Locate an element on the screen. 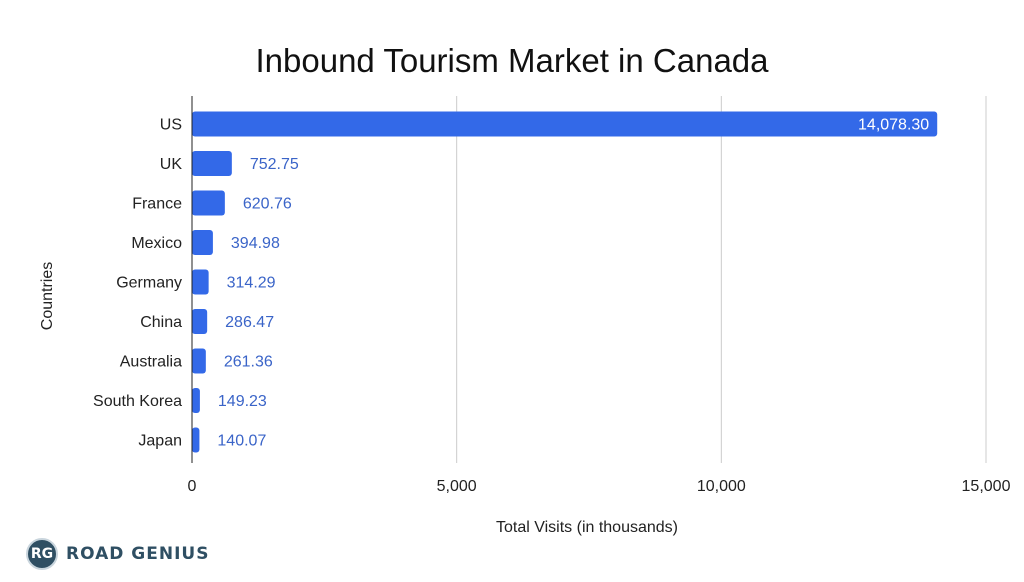  brand-badge-icon: RG is located at coordinates (42, 554).